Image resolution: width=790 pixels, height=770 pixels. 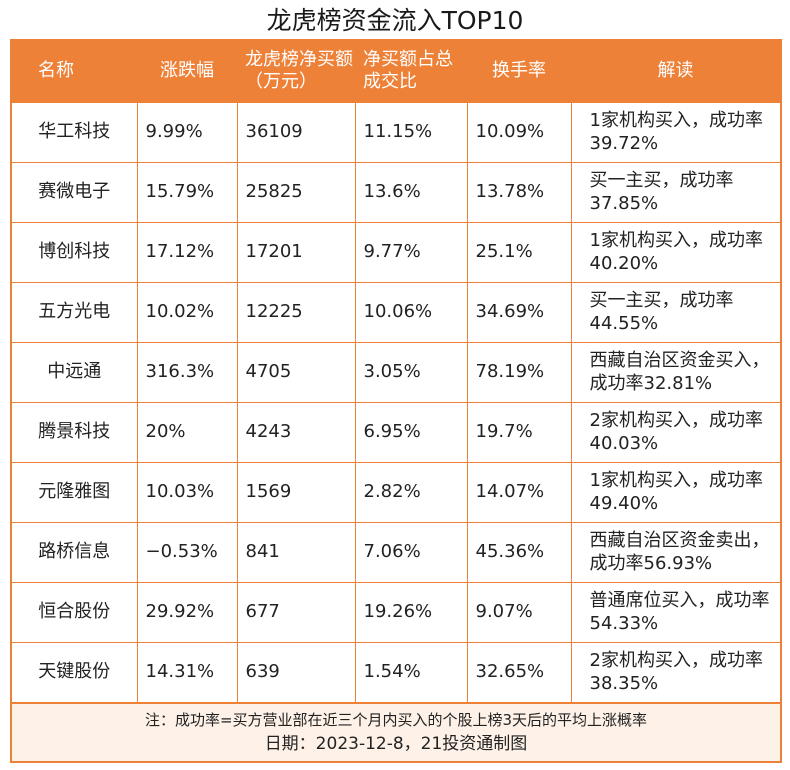 What do you see at coordinates (296, 312) in the screenshot?
I see `net-buy-cell: 12225` at bounding box center [296, 312].